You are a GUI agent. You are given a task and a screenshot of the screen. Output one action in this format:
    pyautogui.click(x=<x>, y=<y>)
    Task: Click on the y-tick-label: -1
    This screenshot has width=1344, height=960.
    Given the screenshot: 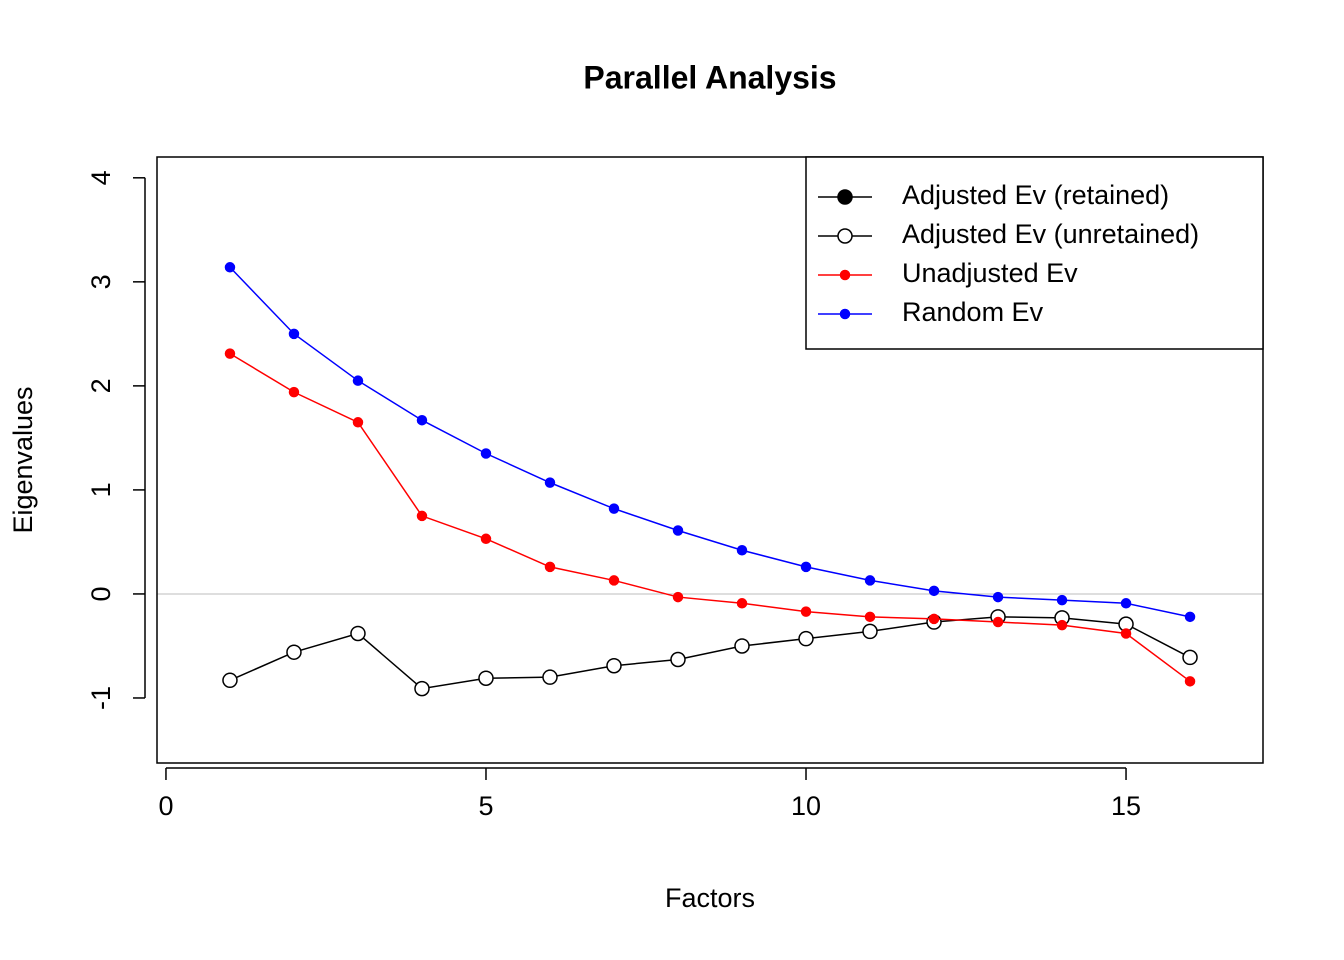 What is the action you would take?
    pyautogui.click(x=101, y=698)
    